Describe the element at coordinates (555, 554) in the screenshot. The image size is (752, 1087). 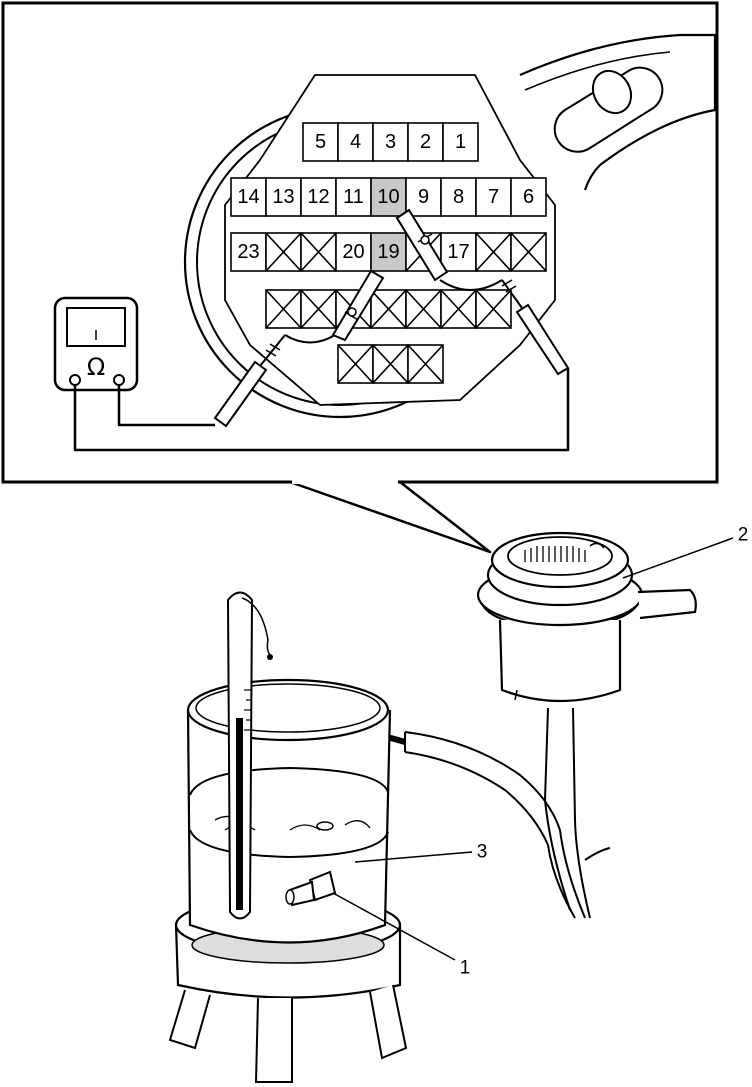
I see `connector-pins` at that location.